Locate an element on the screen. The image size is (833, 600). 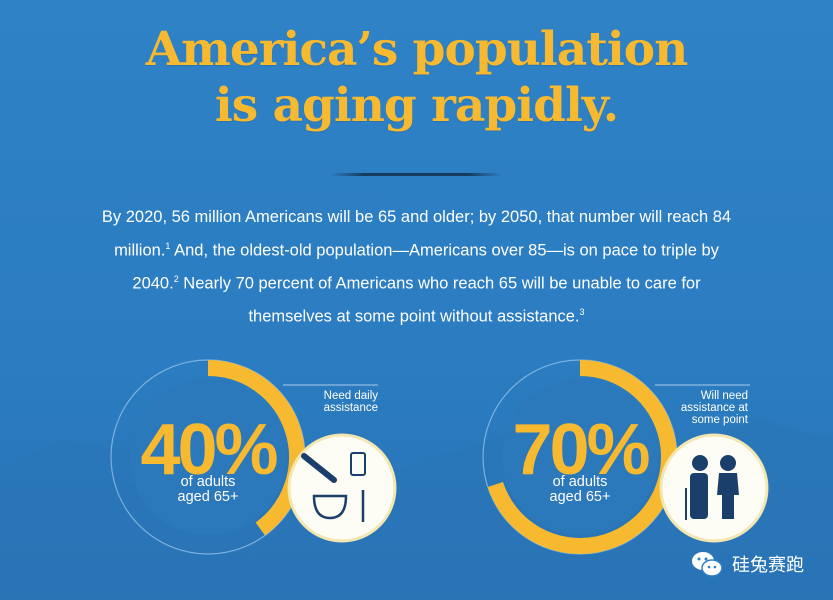
title-line-2: is aging rapidly. is located at coordinates (416, 105).